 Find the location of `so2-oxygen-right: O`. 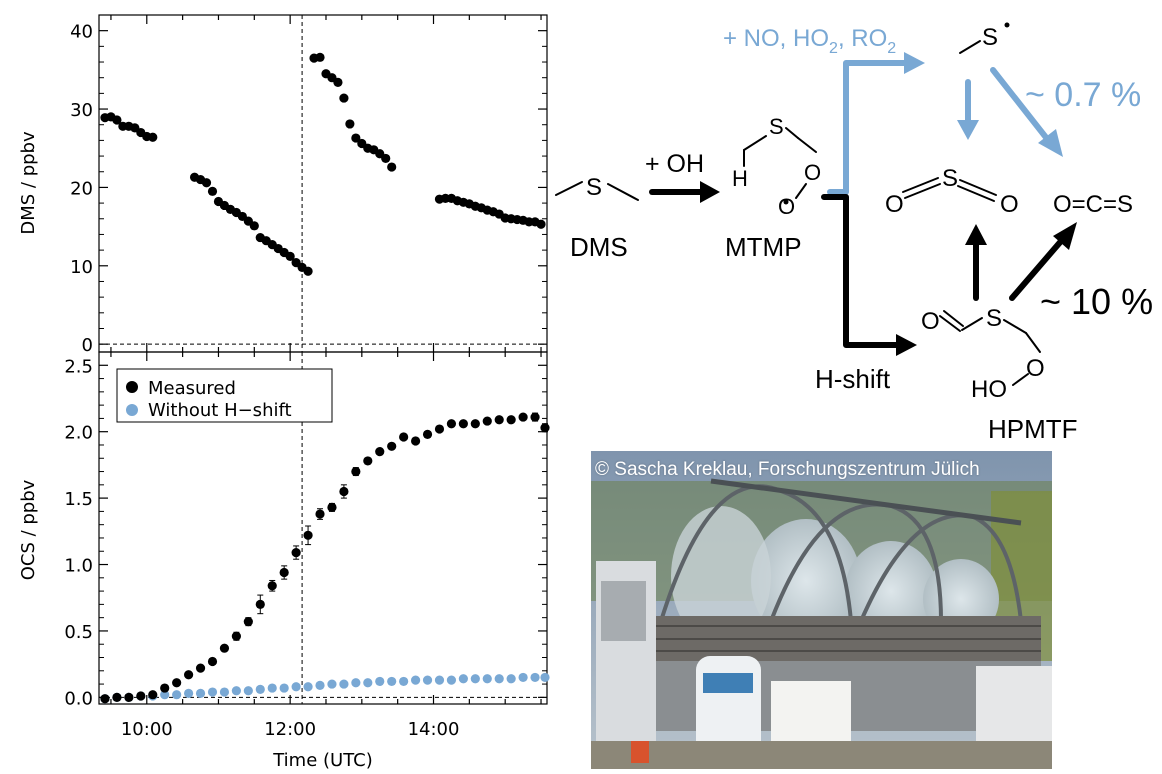

so2-oxygen-right: O is located at coordinates (1009, 204).